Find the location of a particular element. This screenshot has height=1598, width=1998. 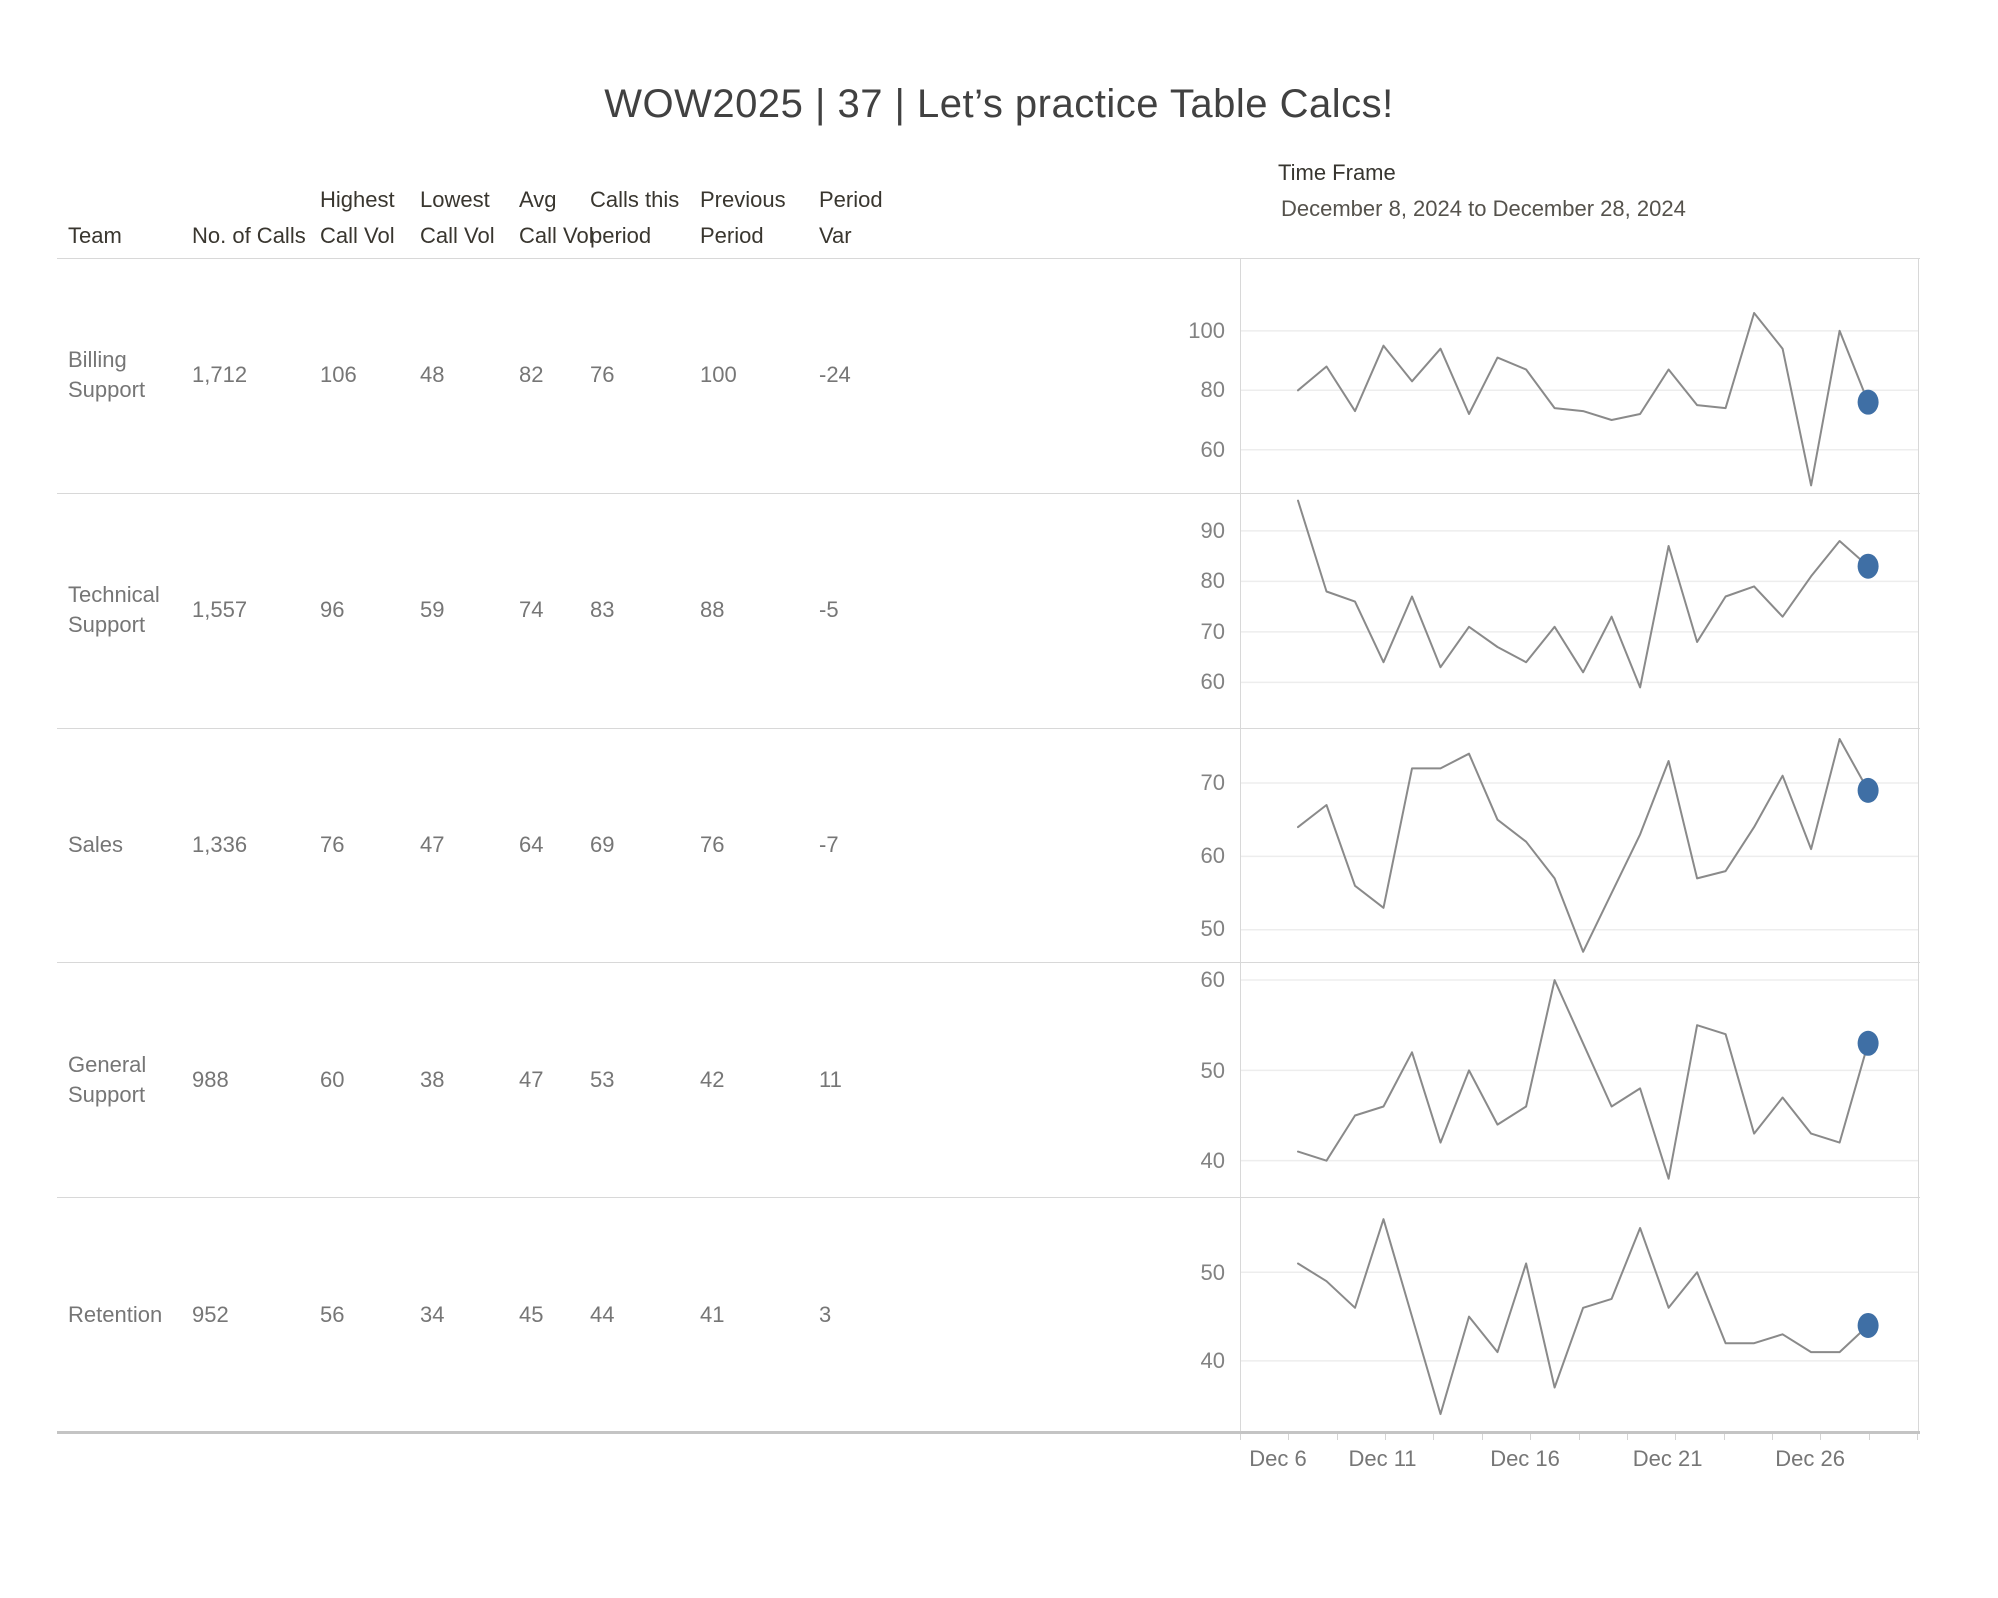

cell-this-period: 83 is located at coordinates (602, 610).